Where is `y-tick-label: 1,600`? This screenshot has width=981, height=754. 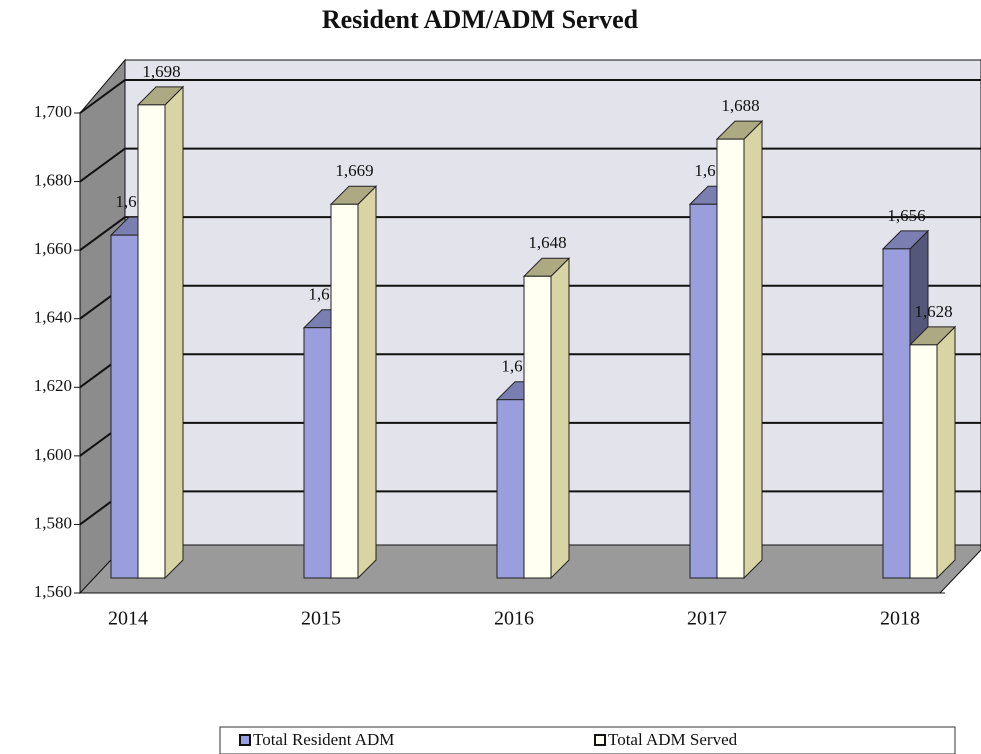
y-tick-label: 1,600 is located at coordinates (53, 454).